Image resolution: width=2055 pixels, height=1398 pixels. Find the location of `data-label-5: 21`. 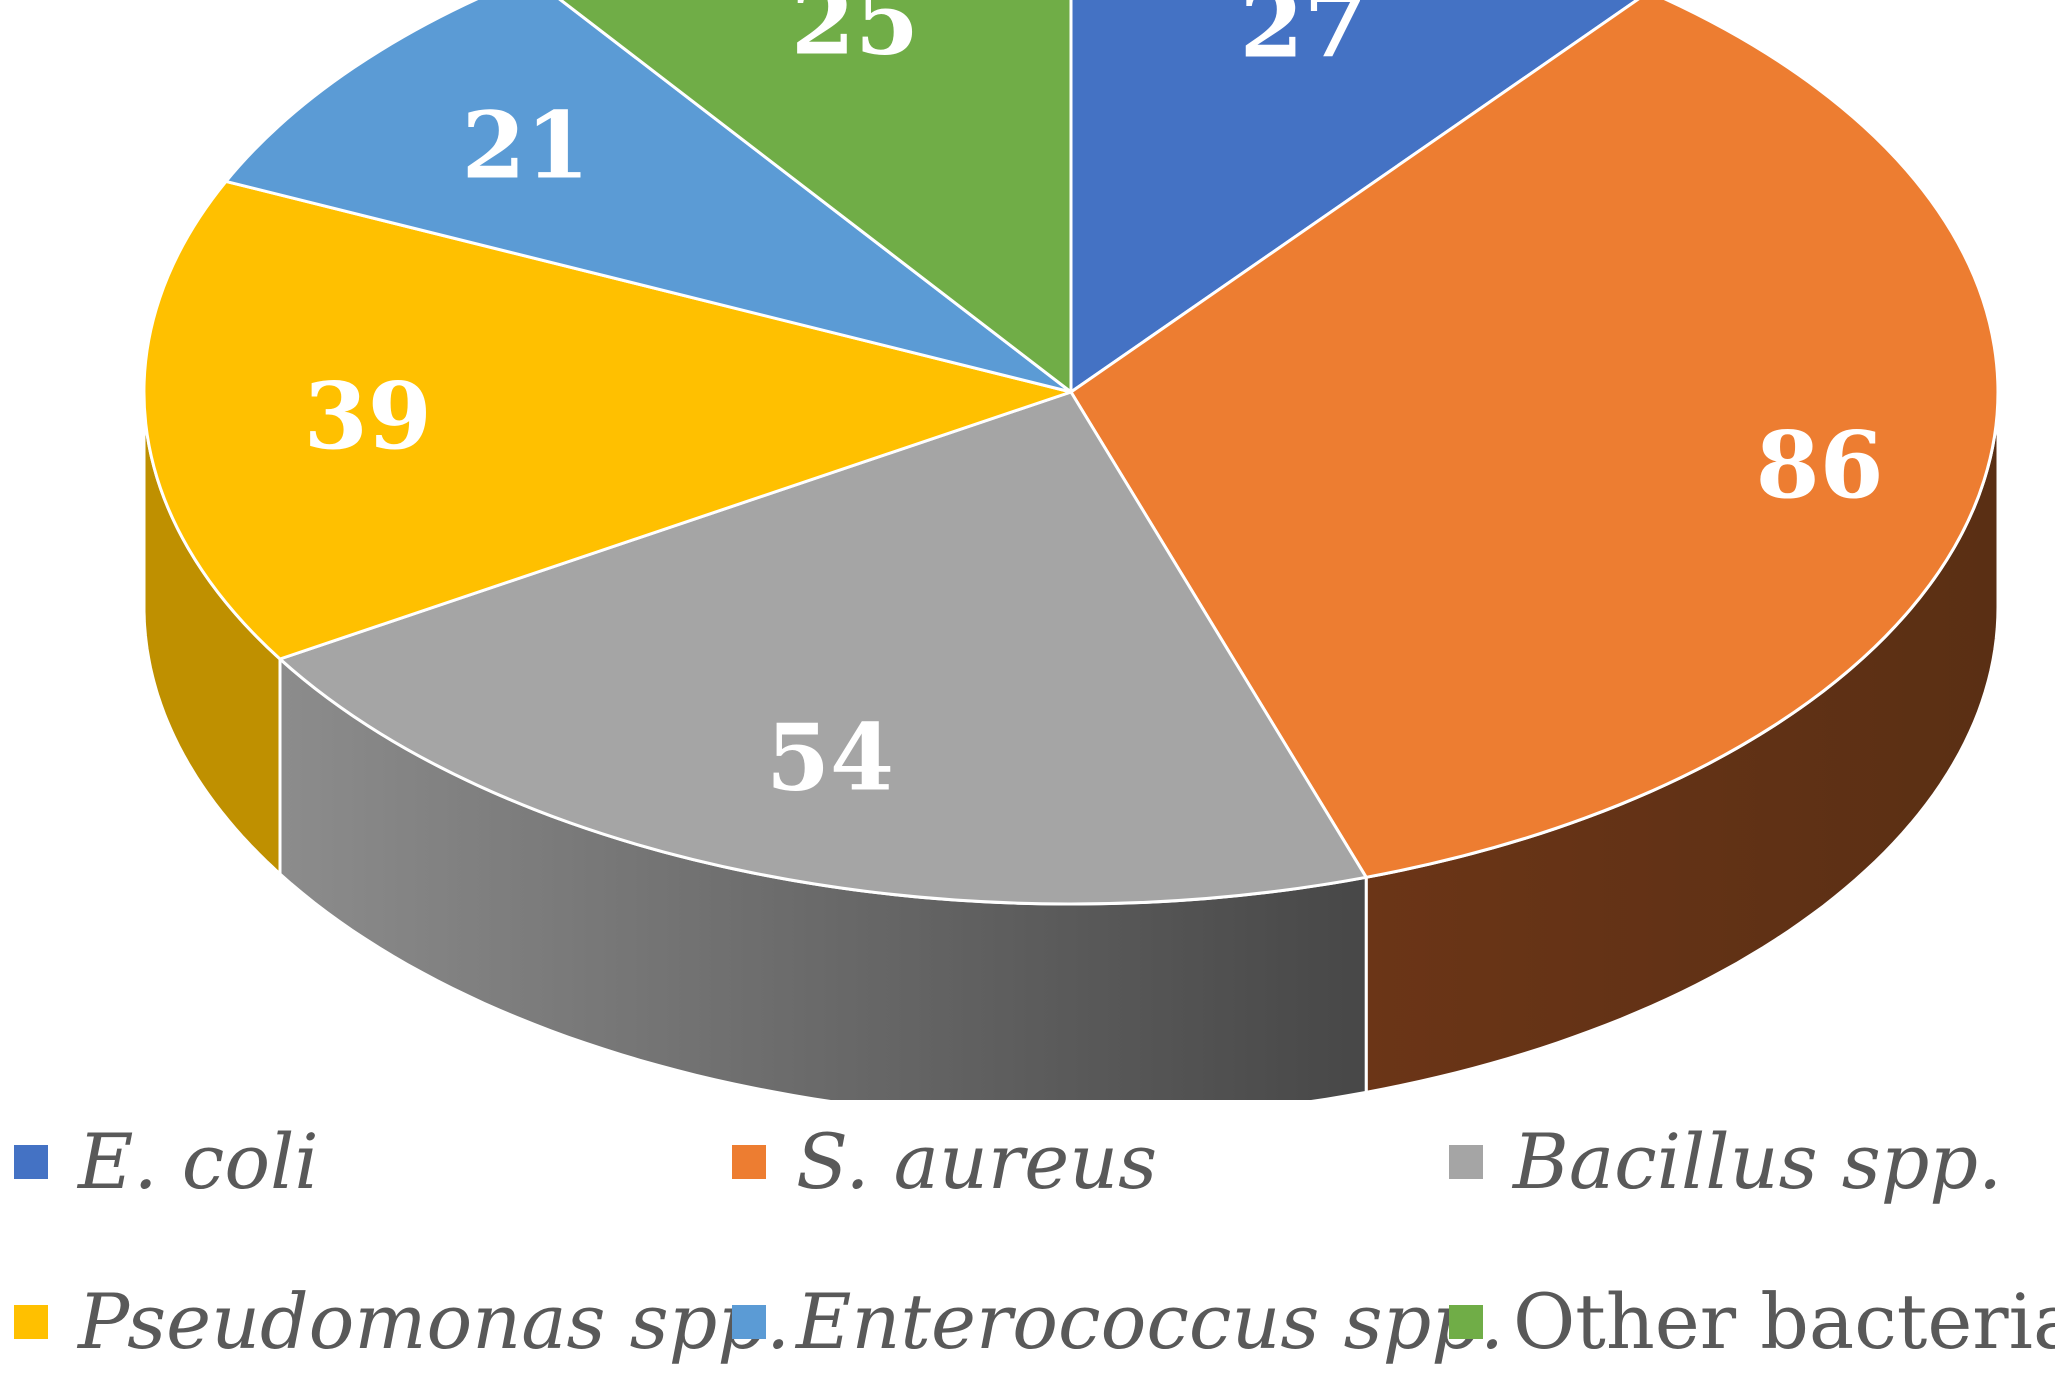

data-label-5: 21 is located at coordinates (526, 146).